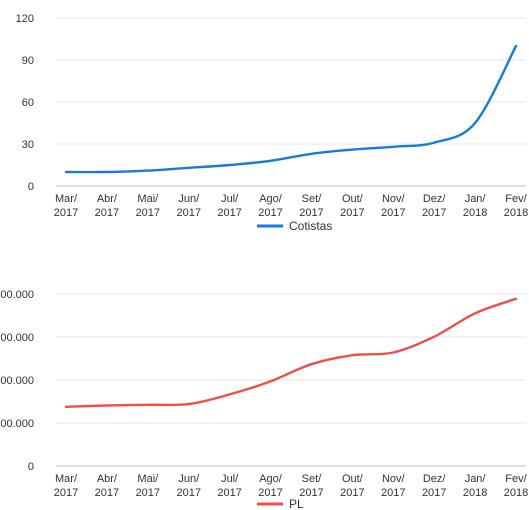  What do you see at coordinates (310, 226) in the screenshot?
I see `legend-label: Cotistas` at bounding box center [310, 226].